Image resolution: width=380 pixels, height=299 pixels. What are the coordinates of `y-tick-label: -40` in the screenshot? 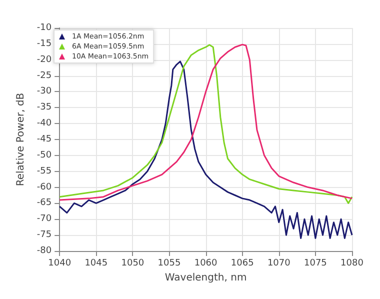 It's located at (44, 123).